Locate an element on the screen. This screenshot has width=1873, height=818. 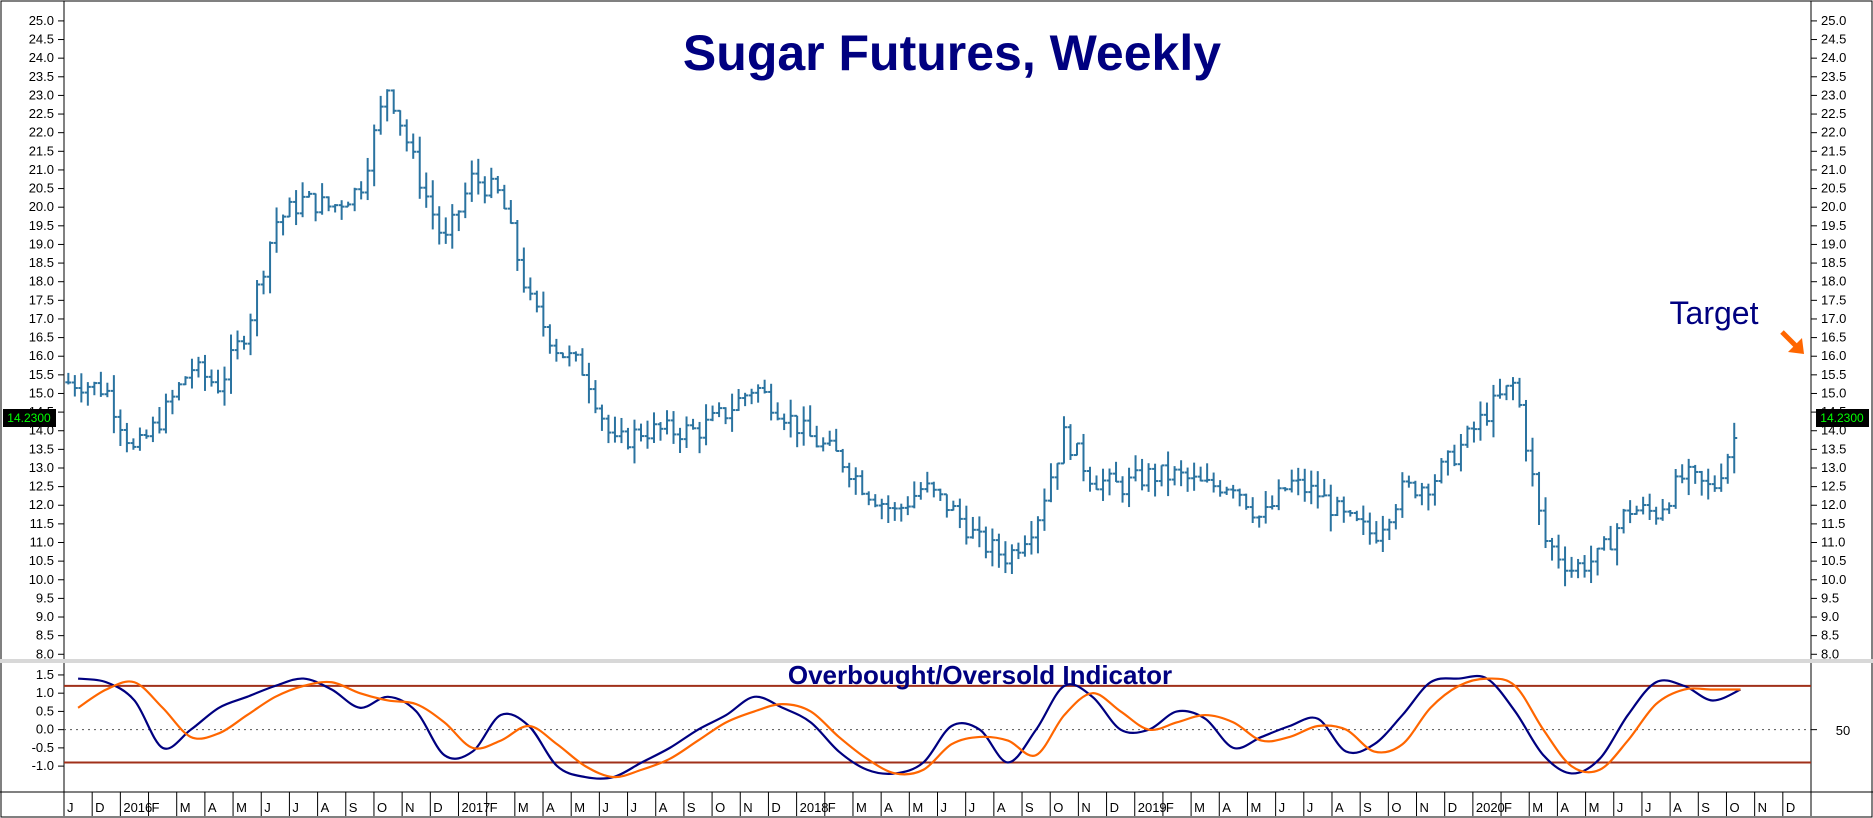
indicator-tick: 1.5 is located at coordinates (45, 674).